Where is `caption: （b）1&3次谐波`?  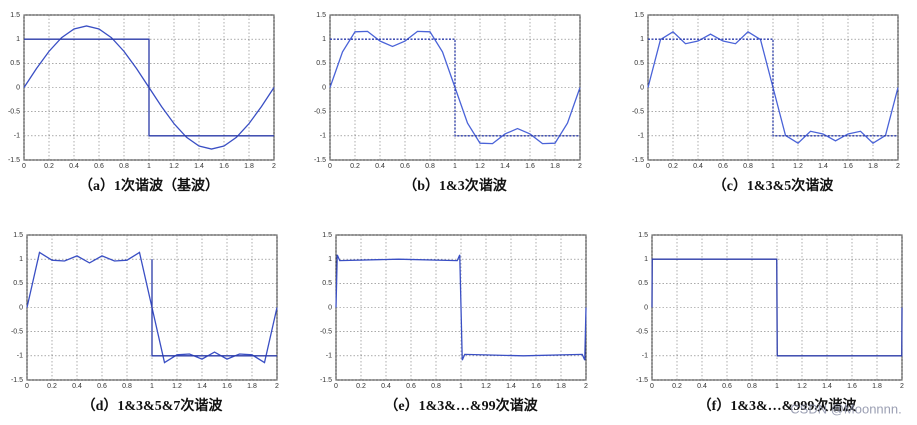
caption: （b）1&3次谐波 is located at coordinates (455, 185).